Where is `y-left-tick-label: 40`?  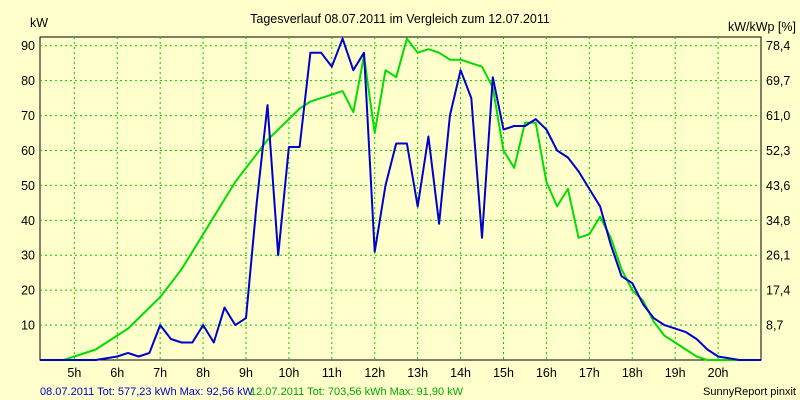 y-left-tick-label: 40 is located at coordinates (28, 221).